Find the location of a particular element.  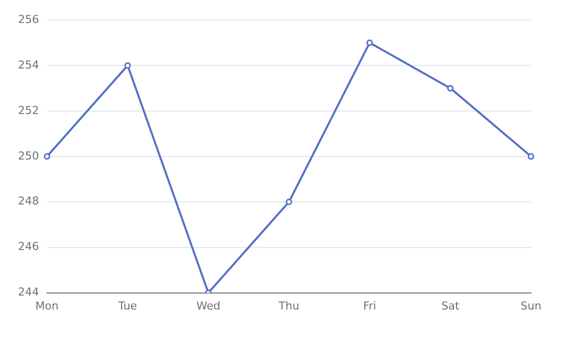

y-tick-label: 256 is located at coordinates (28, 19).